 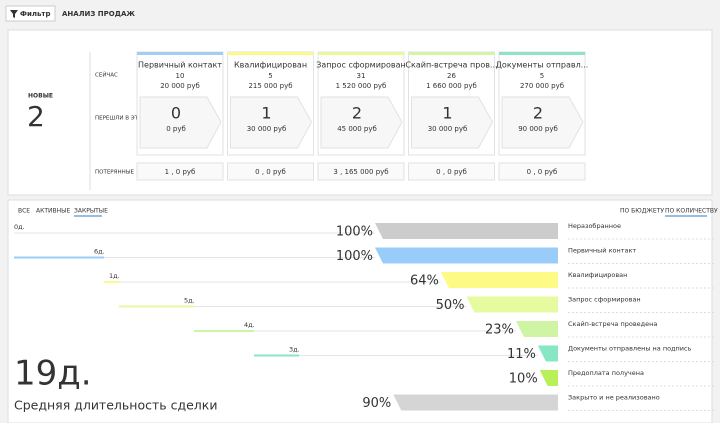 I want to click on stage-count: 10, so click(x=180, y=76).